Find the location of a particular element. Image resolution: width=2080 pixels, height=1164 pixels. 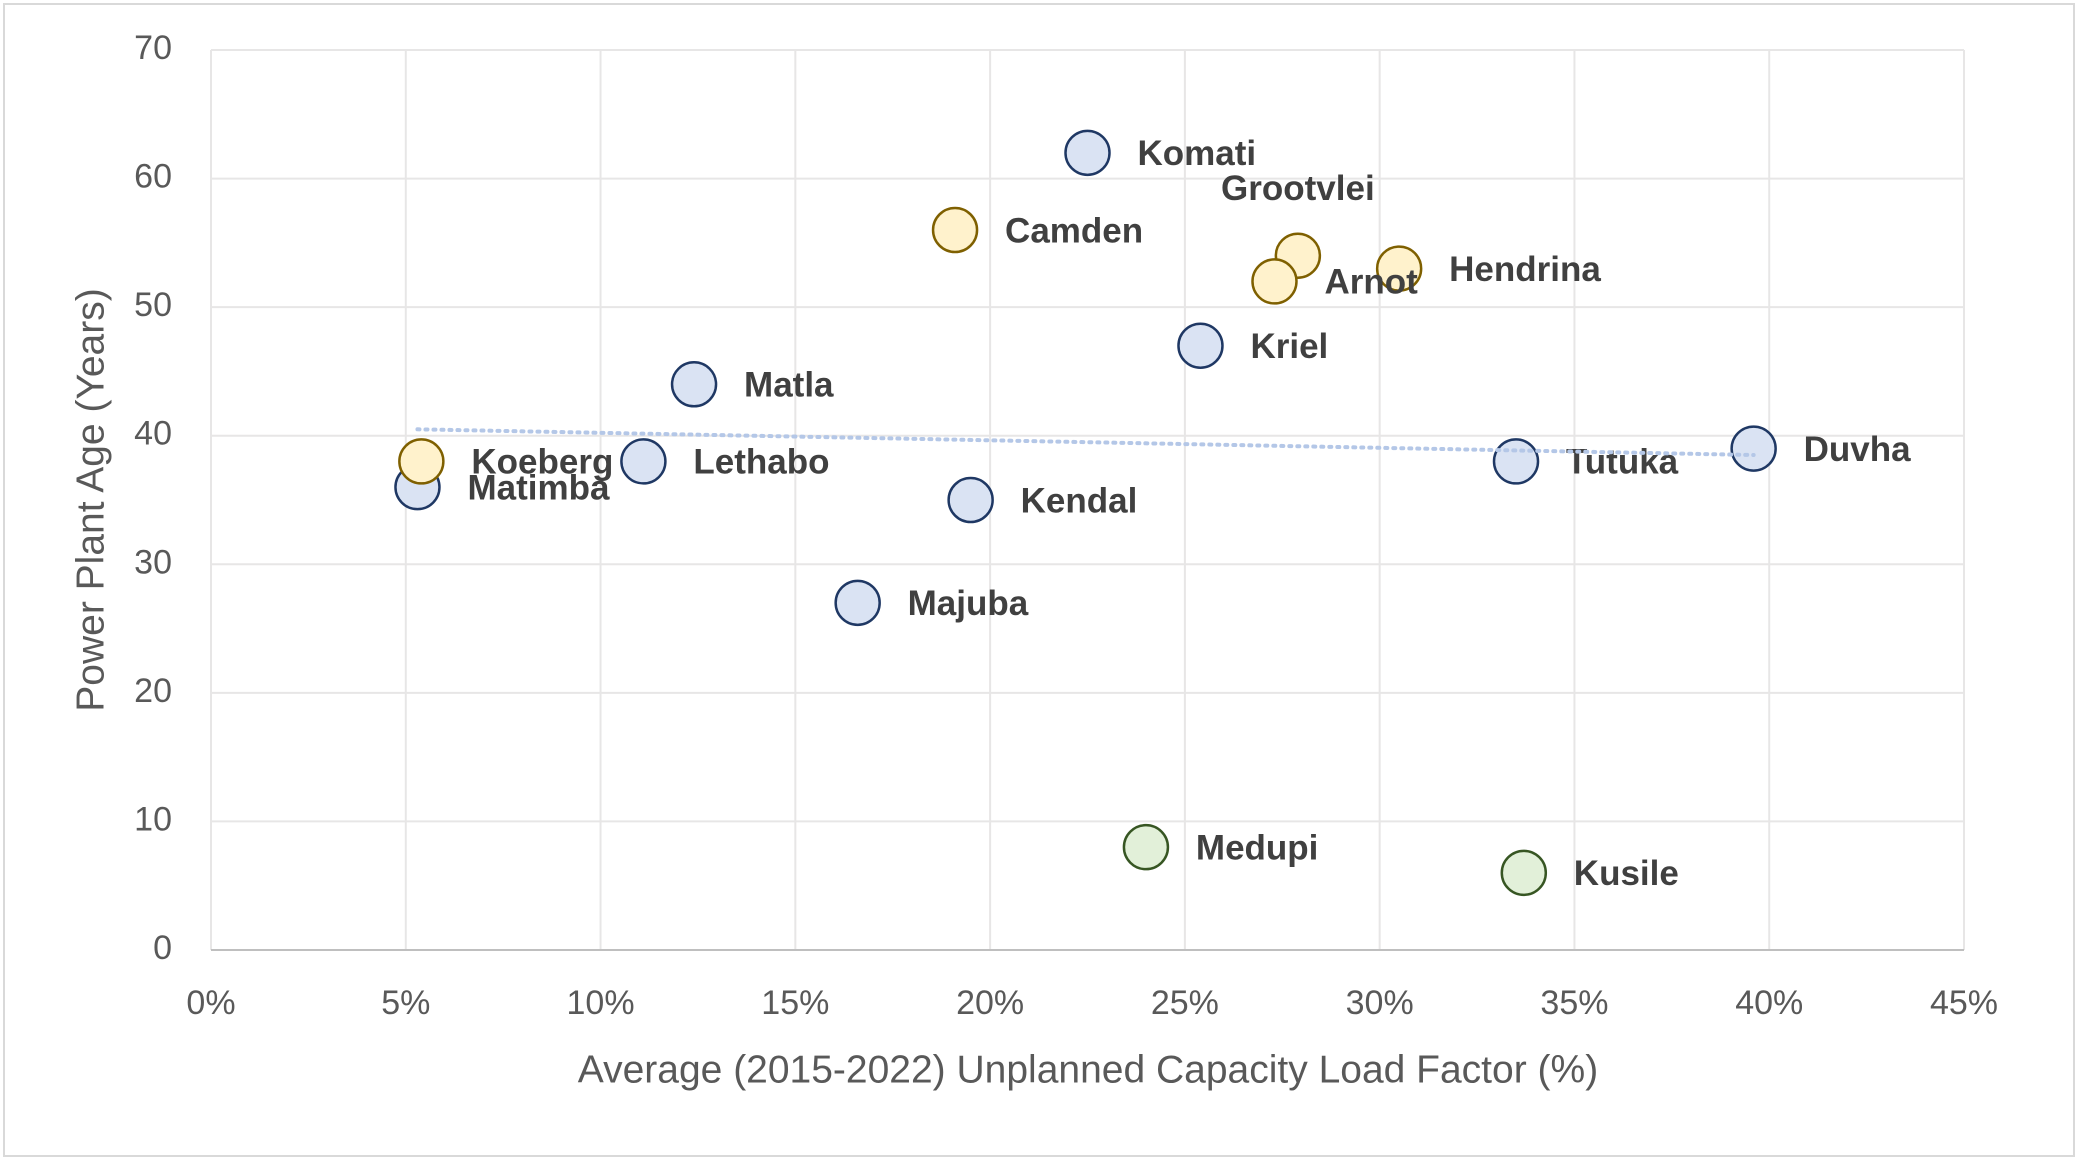

point-label: Komati is located at coordinates (1197, 153).